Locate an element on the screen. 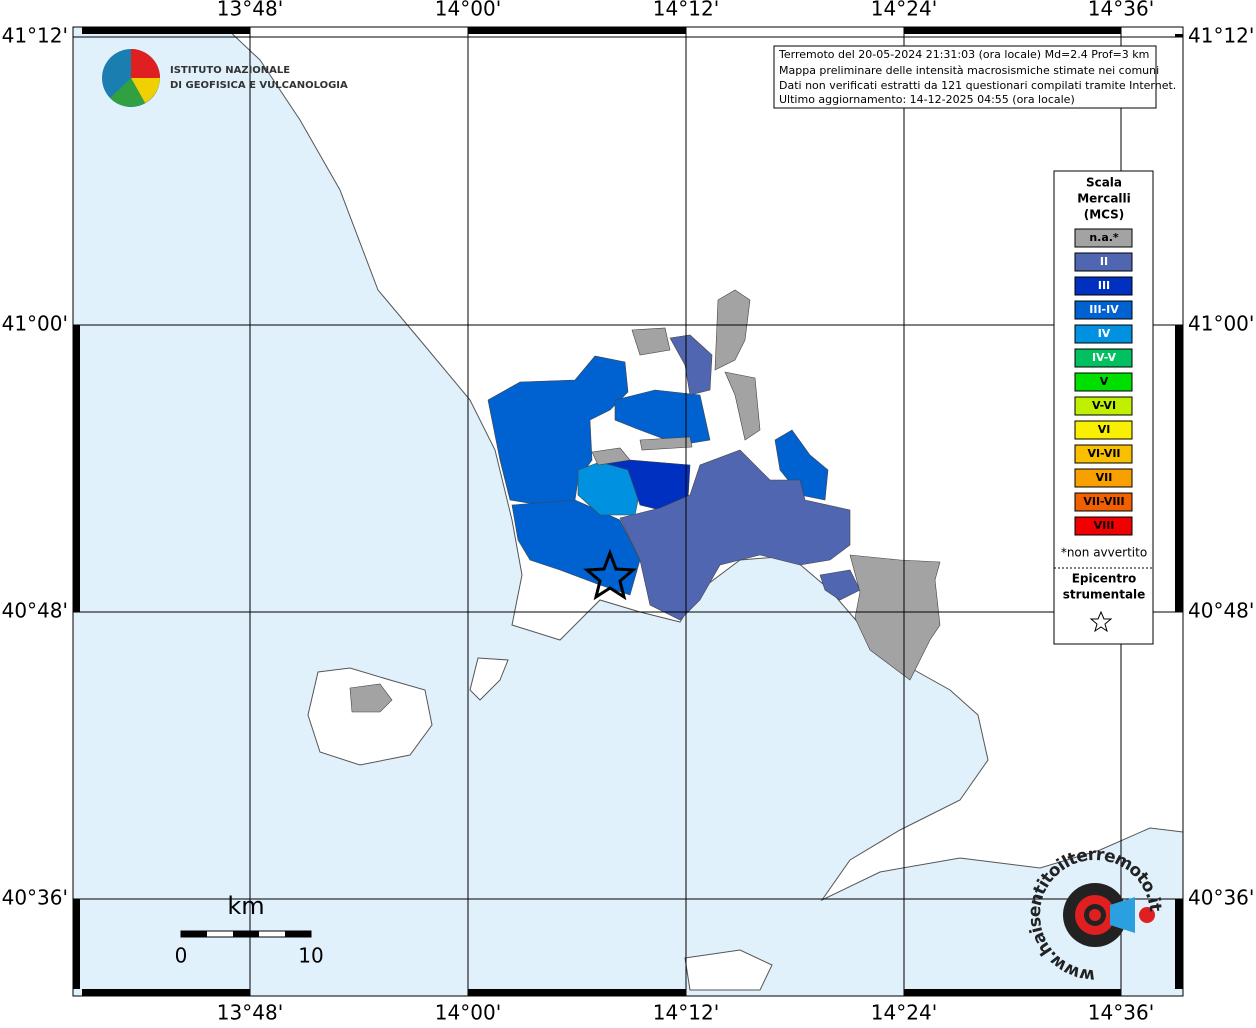 The height and width of the screenshot is (1028, 1256). legend-title: Scala is located at coordinates (1104, 183).